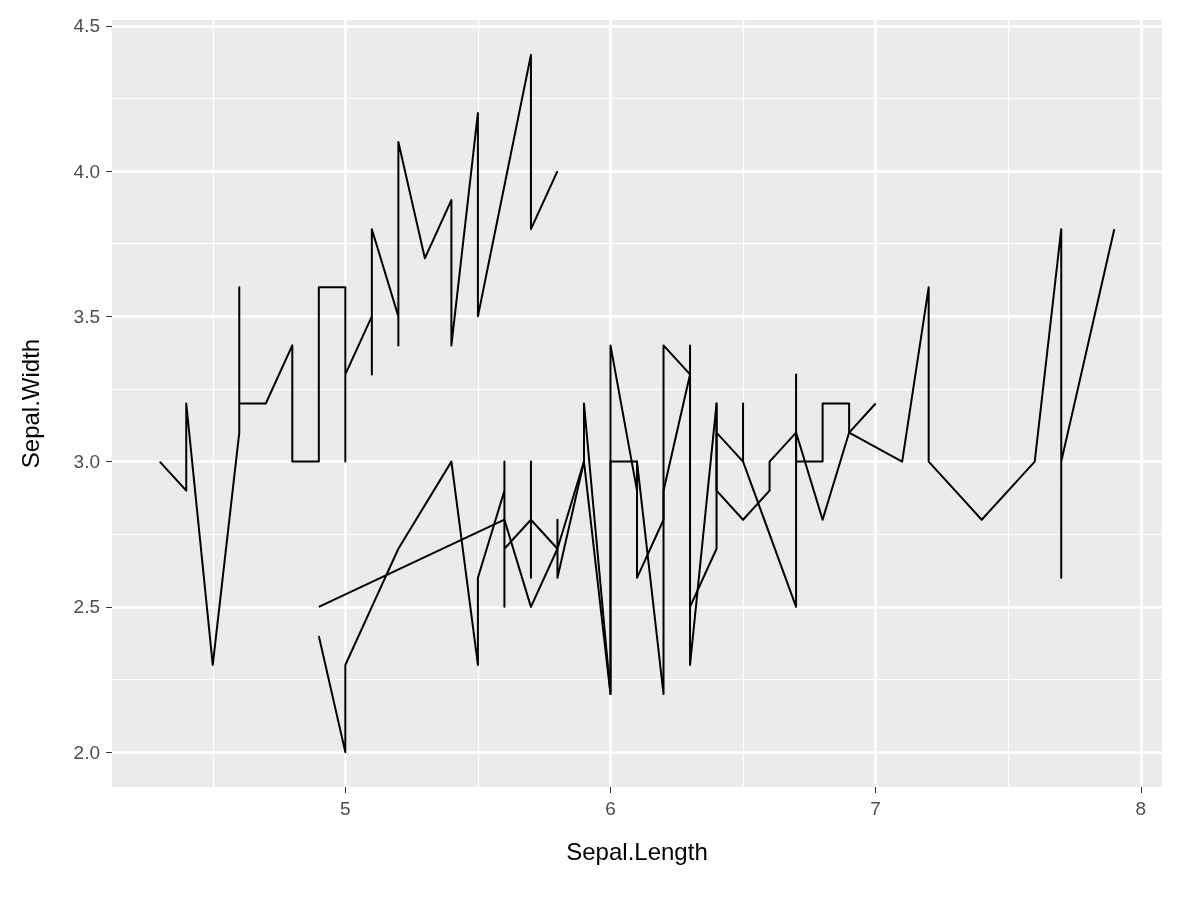  What do you see at coordinates (610, 808) in the screenshot?
I see `x-tick-label: 6` at bounding box center [610, 808].